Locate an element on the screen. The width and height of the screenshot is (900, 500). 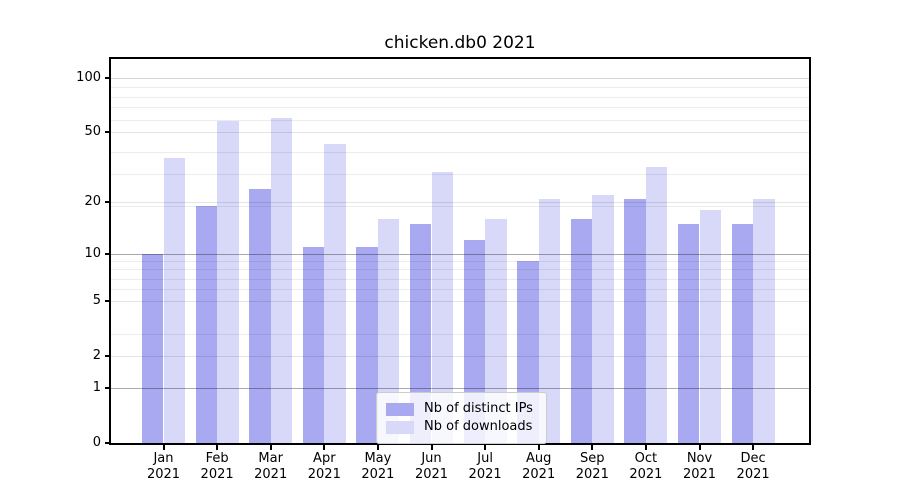
bar-downloads-dec is located at coordinates (764, 320).